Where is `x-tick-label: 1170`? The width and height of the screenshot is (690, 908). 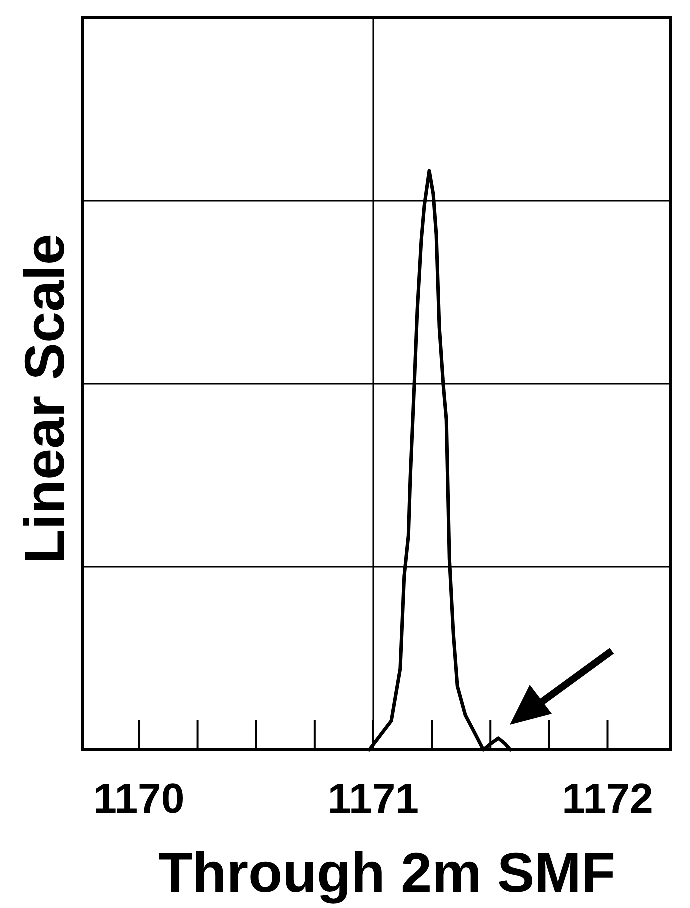 x-tick-label: 1170 is located at coordinates (139, 798).